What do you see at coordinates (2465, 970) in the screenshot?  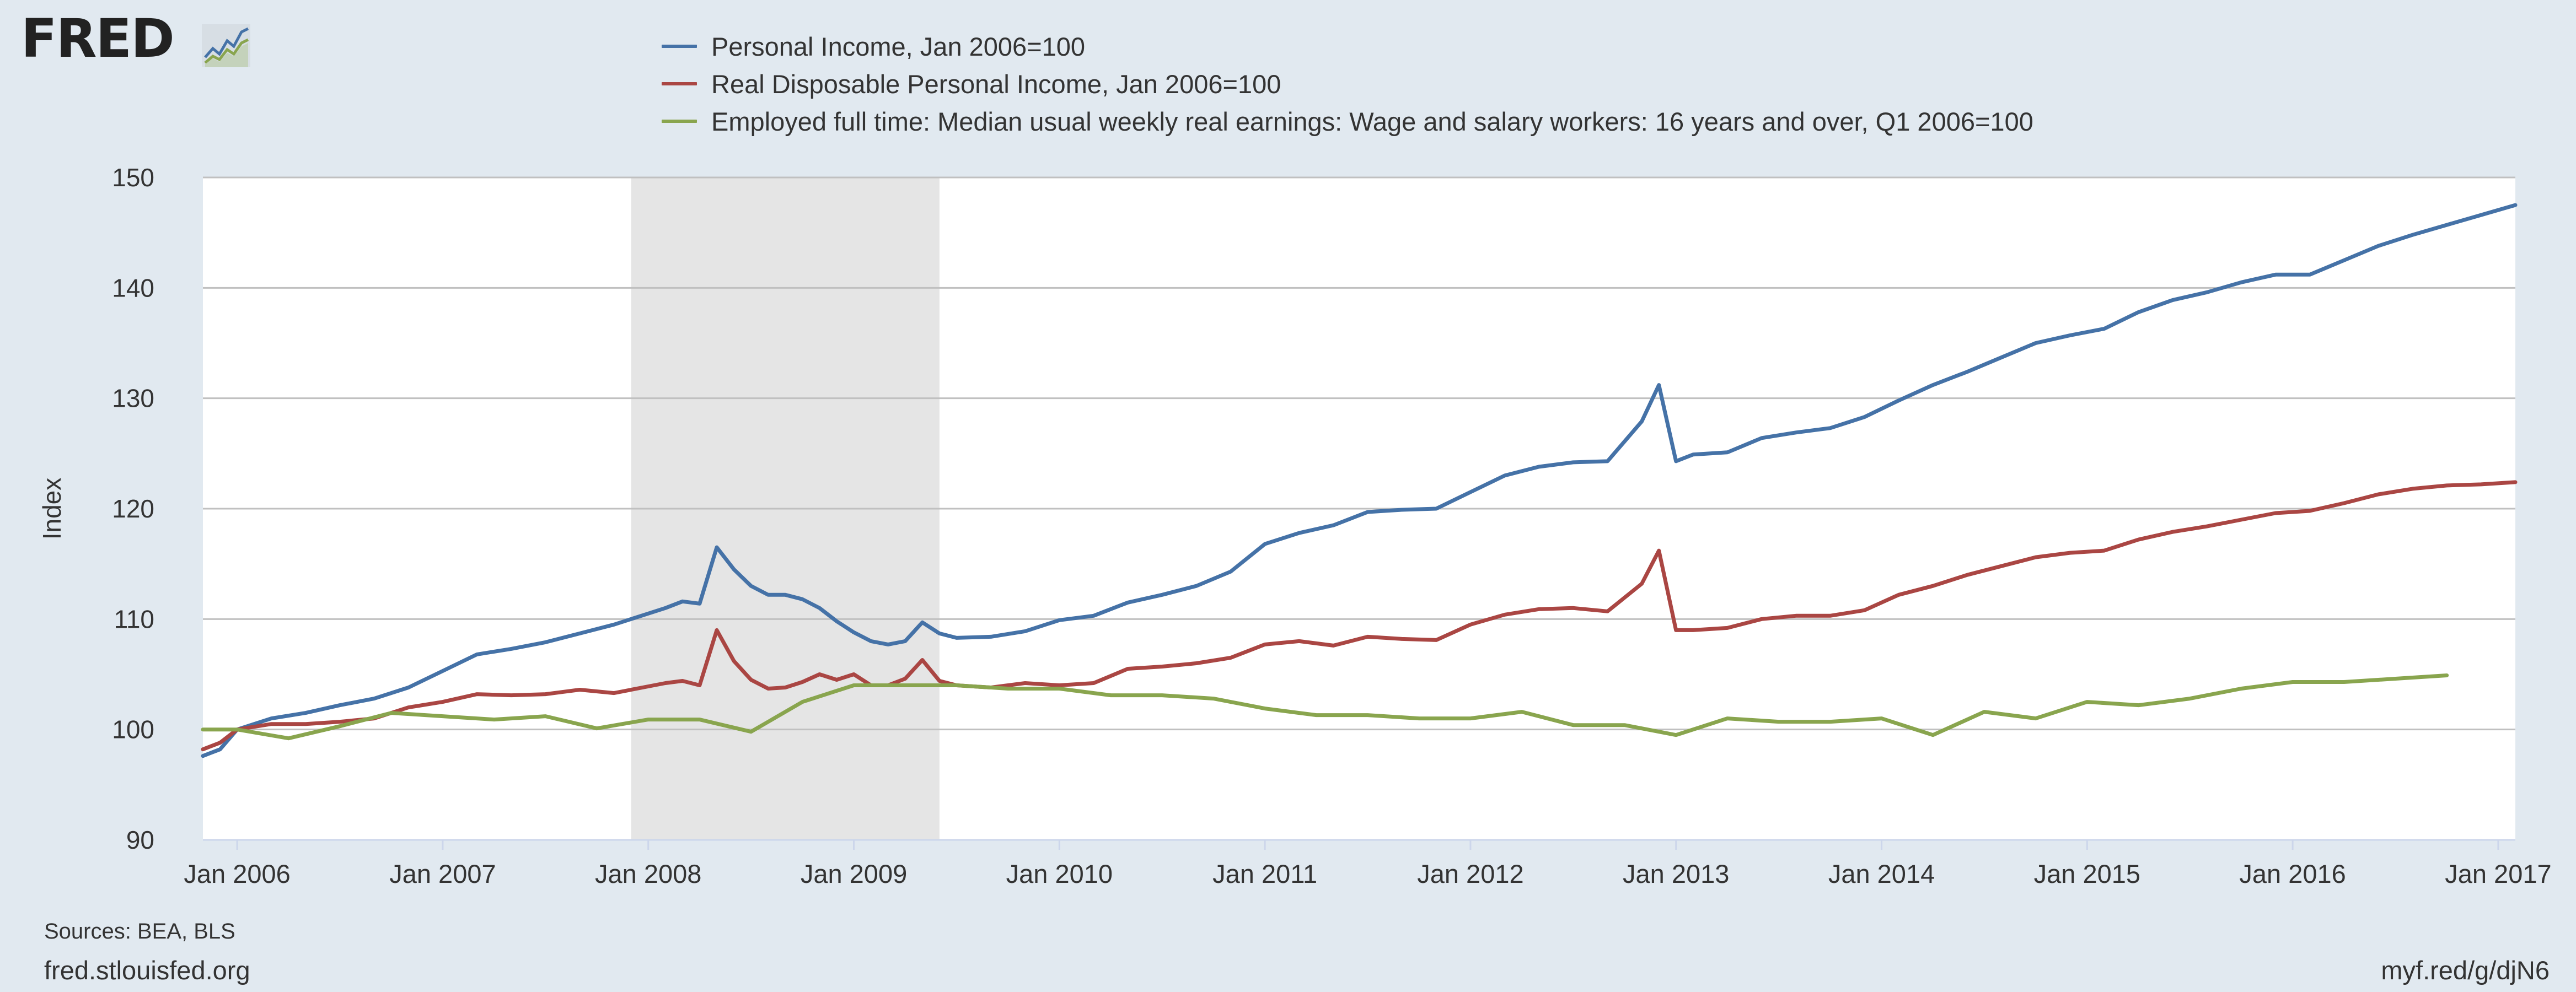 I see `short-link: myf.red/g/djN6` at bounding box center [2465, 970].